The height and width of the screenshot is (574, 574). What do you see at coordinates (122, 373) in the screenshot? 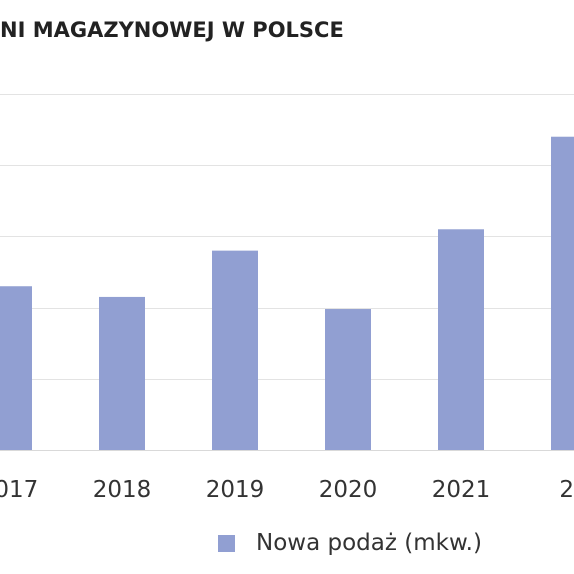
I see `bar-2018` at bounding box center [122, 373].